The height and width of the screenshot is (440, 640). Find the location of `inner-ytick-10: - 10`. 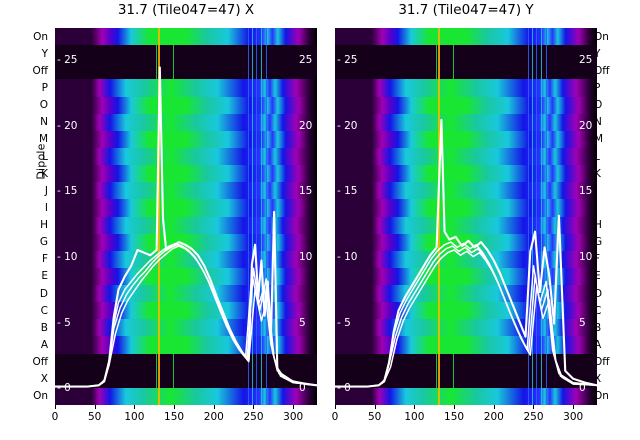

inner-ytick-10: - 10 is located at coordinates (347, 256).